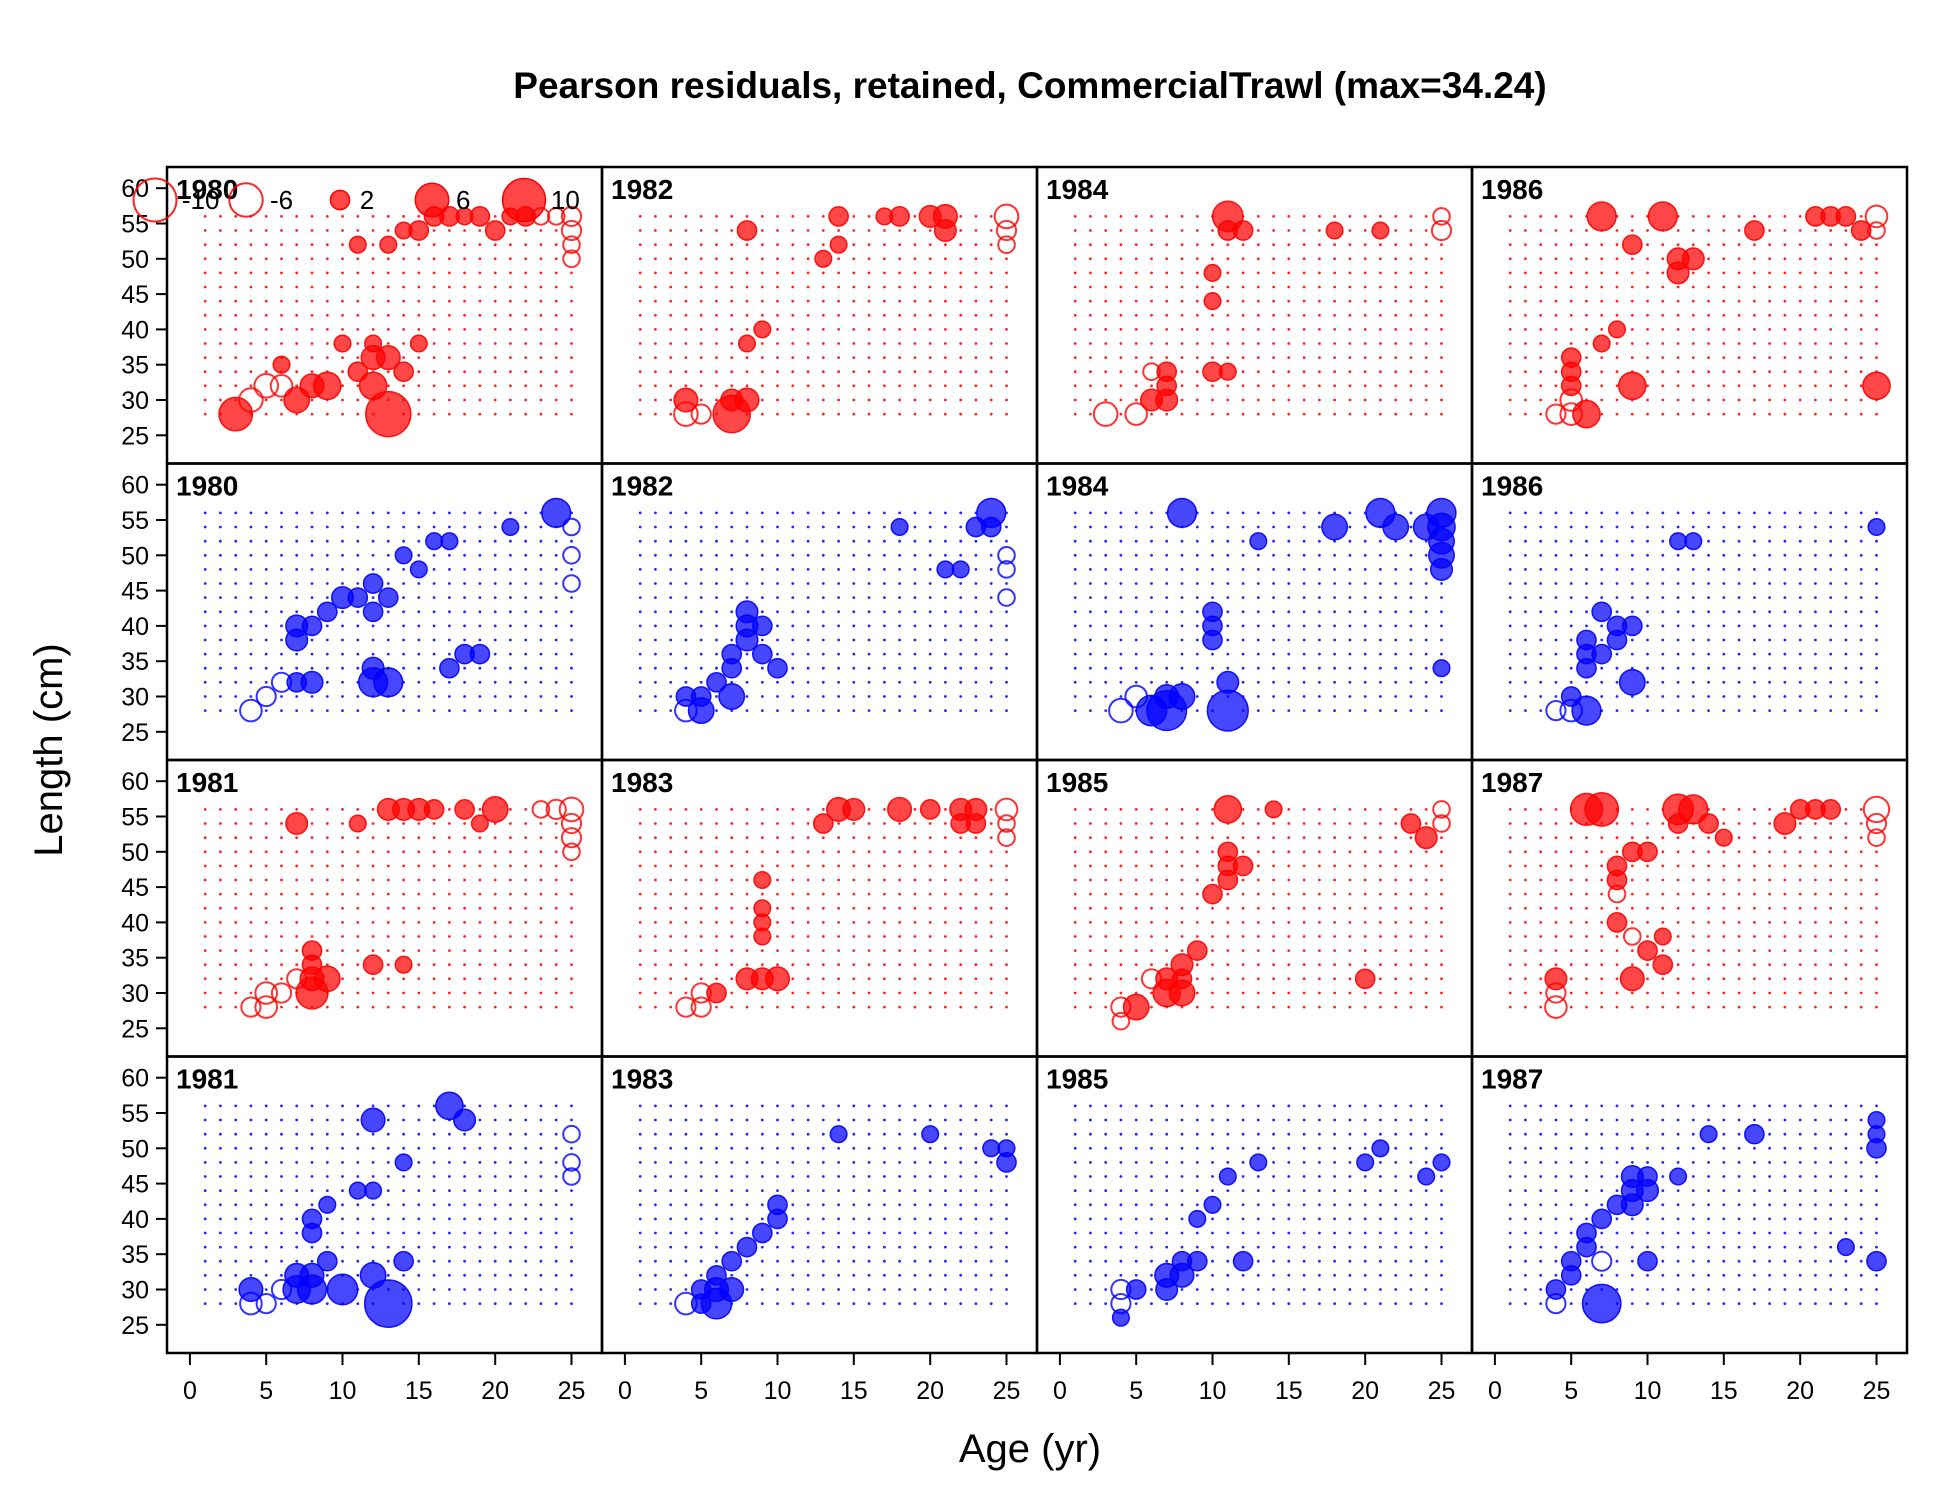 The image size is (1950, 1500). Describe the element at coordinates (829, 318) in the screenshot. I see `panel-female-1982` at that location.